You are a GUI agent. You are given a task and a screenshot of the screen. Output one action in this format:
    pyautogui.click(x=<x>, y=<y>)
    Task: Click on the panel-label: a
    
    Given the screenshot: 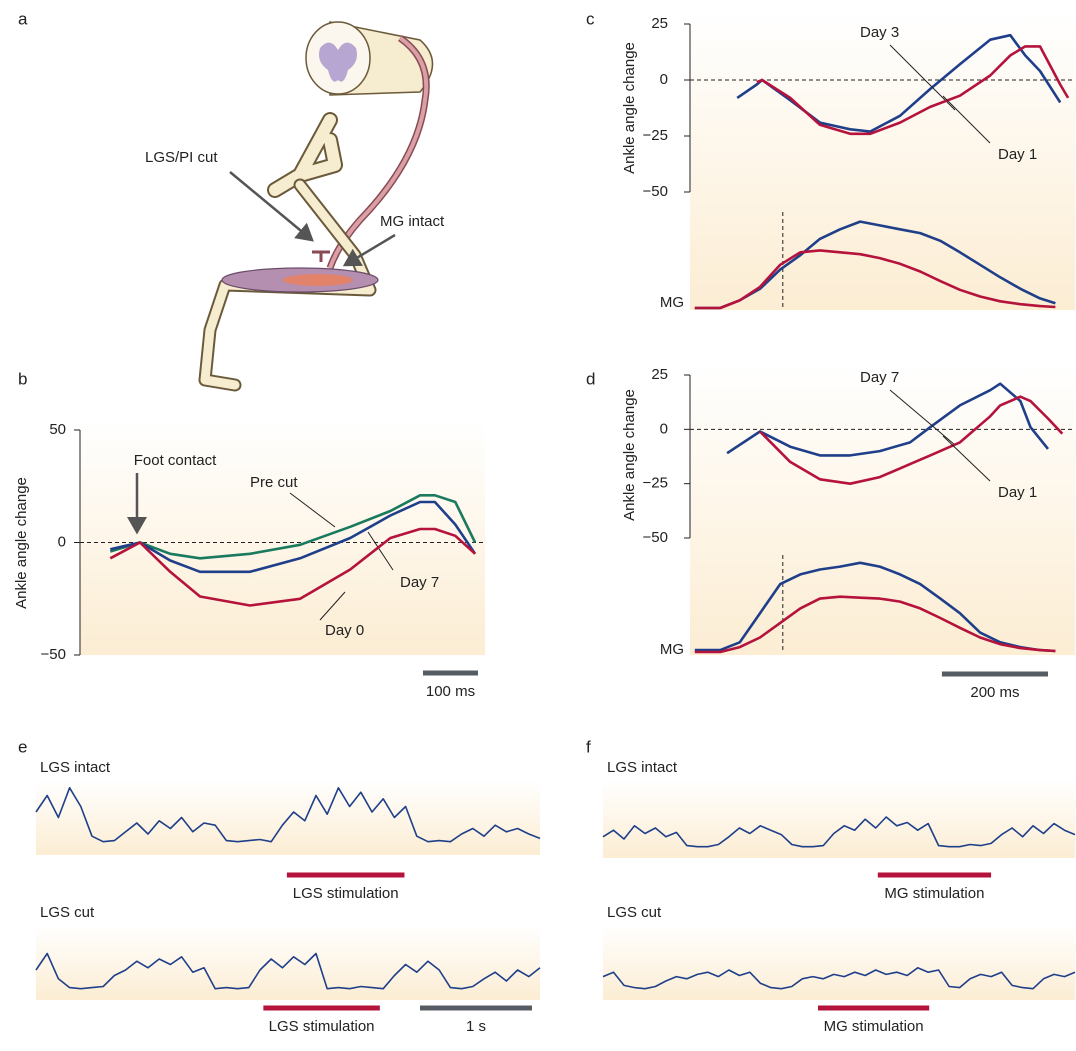 What is the action you would take?
    pyautogui.click(x=23, y=18)
    